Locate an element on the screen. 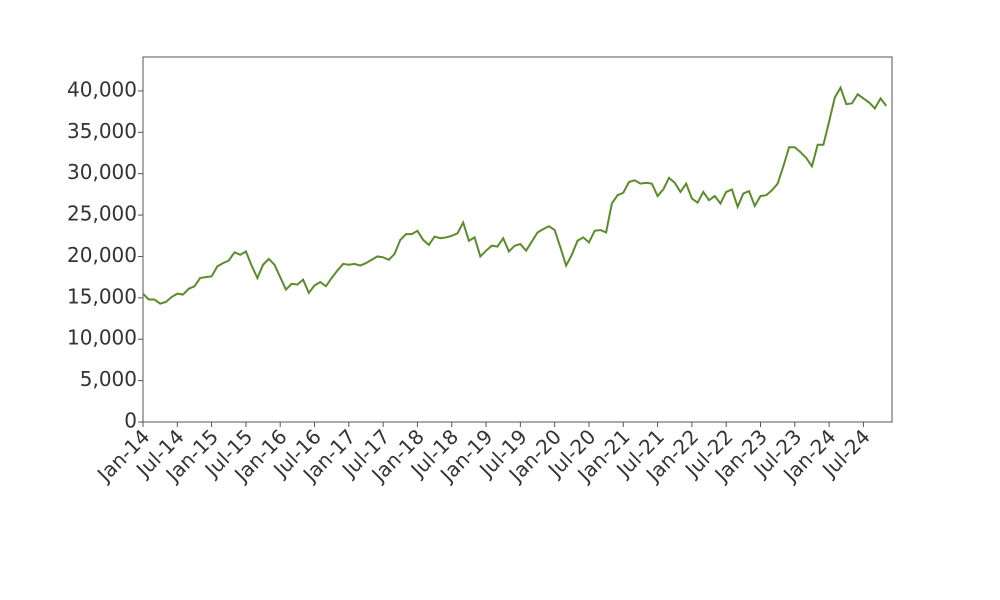  y-tick-label: 0 is located at coordinates (130, 421).